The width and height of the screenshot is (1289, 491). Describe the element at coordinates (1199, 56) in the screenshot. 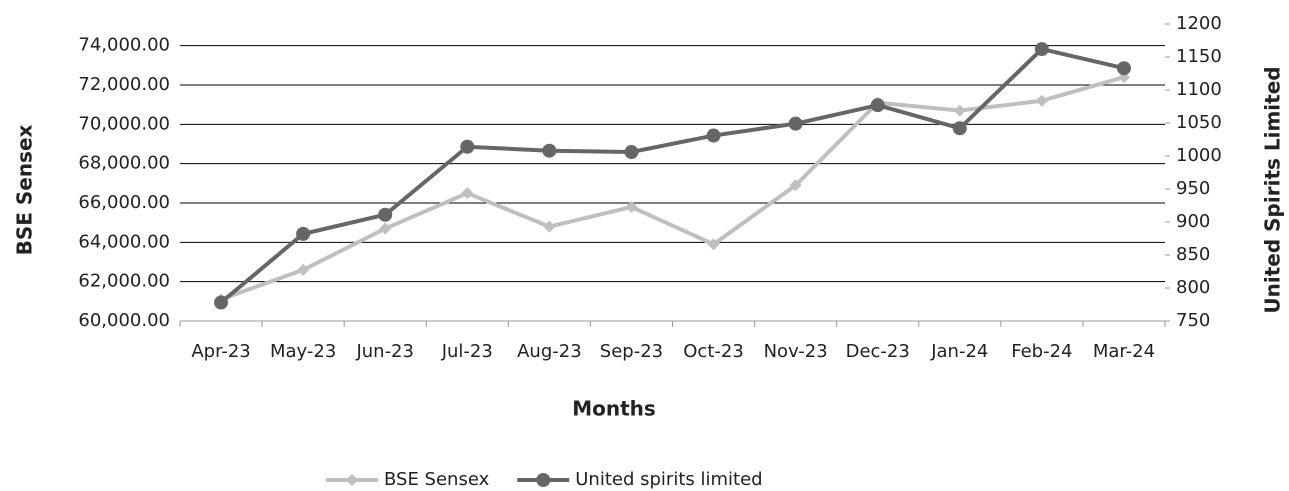

I see `y2-tick-label: 1150` at that location.